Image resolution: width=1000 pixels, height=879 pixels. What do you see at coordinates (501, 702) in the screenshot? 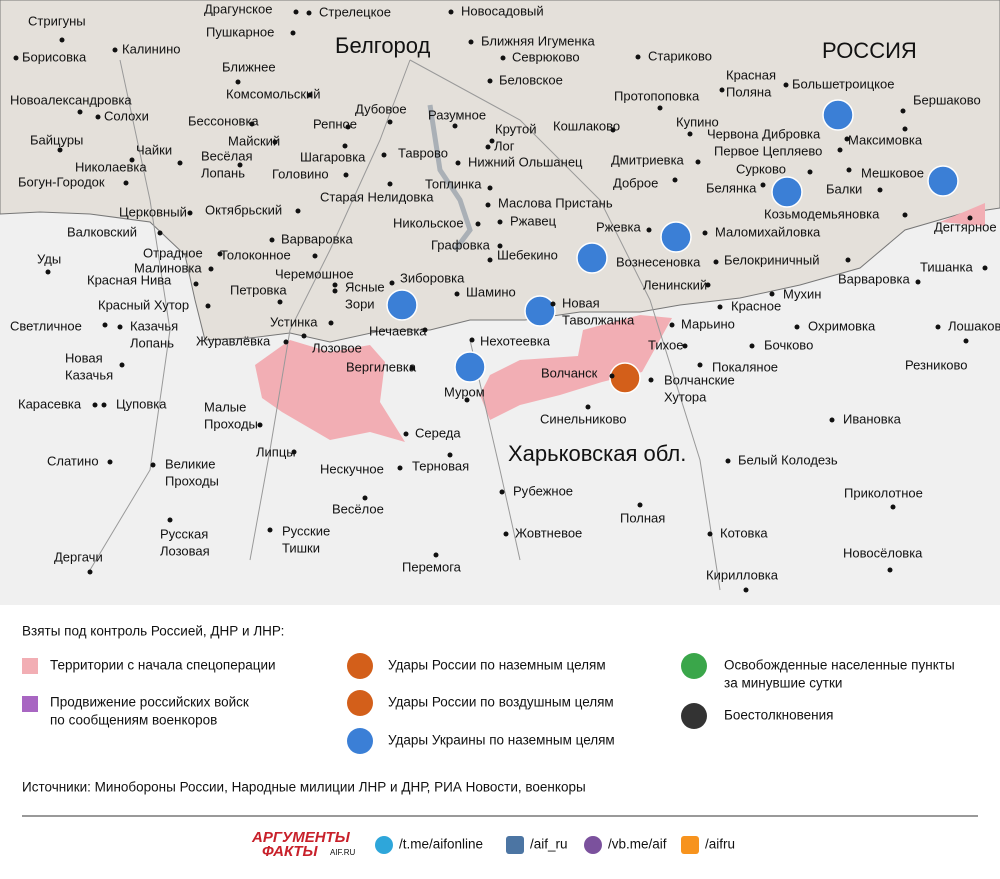
I see `legend-label: Удары России по воздушным целям` at bounding box center [501, 702].